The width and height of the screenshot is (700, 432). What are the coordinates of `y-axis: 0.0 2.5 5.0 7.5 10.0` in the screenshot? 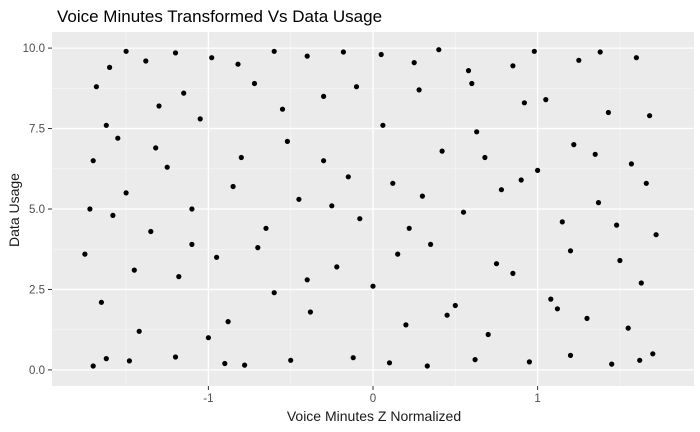 It's located at (37, 210).